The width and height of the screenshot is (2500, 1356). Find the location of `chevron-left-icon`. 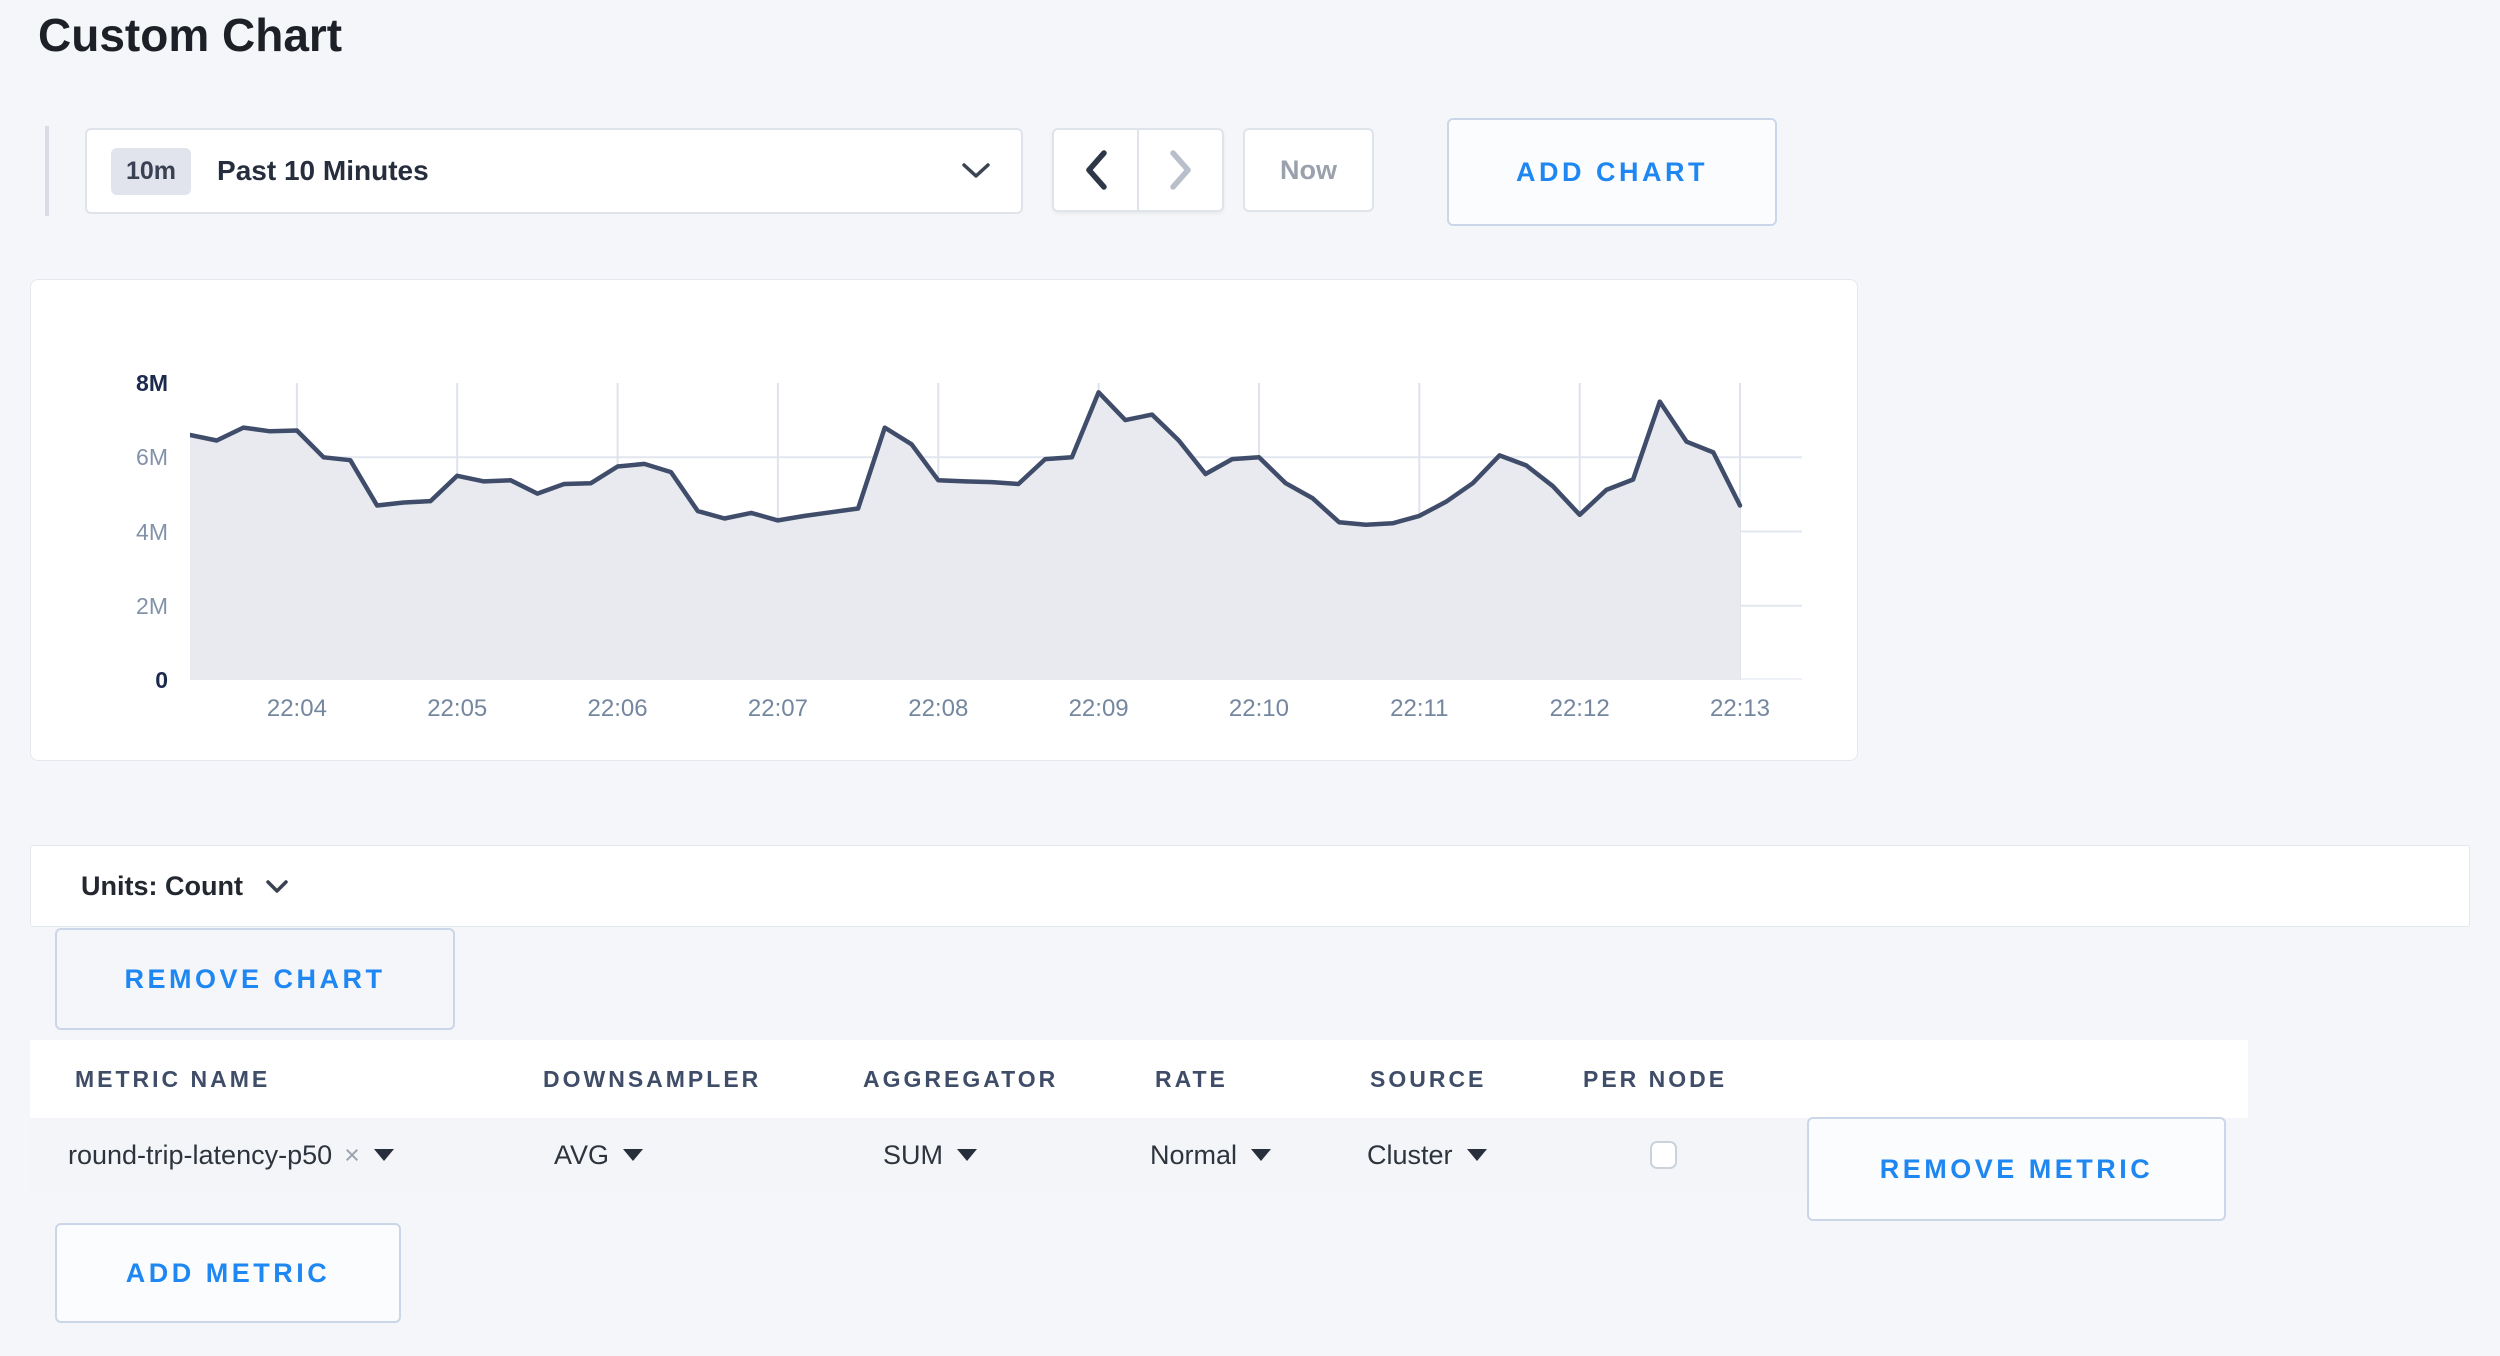

chevron-left-icon is located at coordinates (1096, 170).